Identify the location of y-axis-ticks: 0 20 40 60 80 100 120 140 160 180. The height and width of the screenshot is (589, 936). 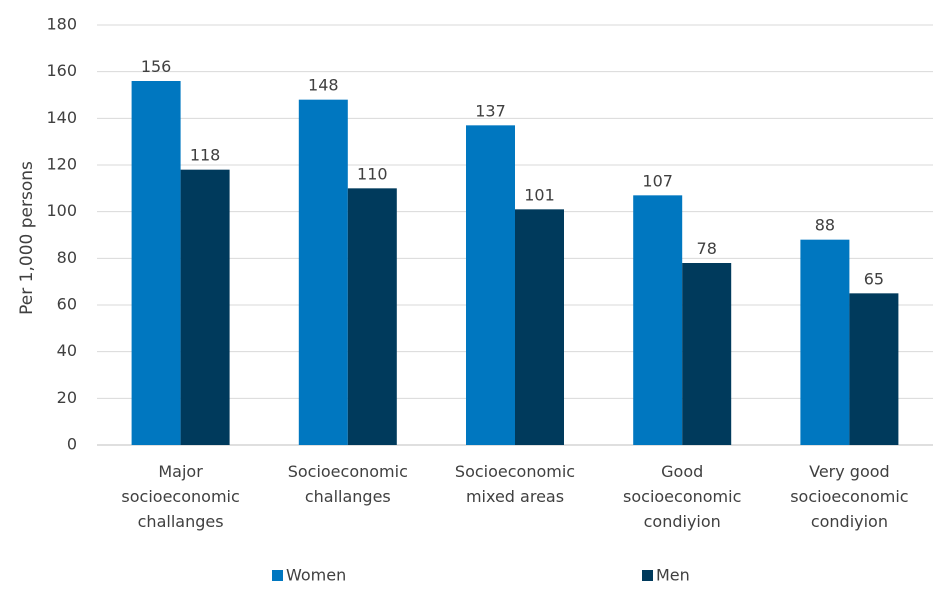
(61, 234).